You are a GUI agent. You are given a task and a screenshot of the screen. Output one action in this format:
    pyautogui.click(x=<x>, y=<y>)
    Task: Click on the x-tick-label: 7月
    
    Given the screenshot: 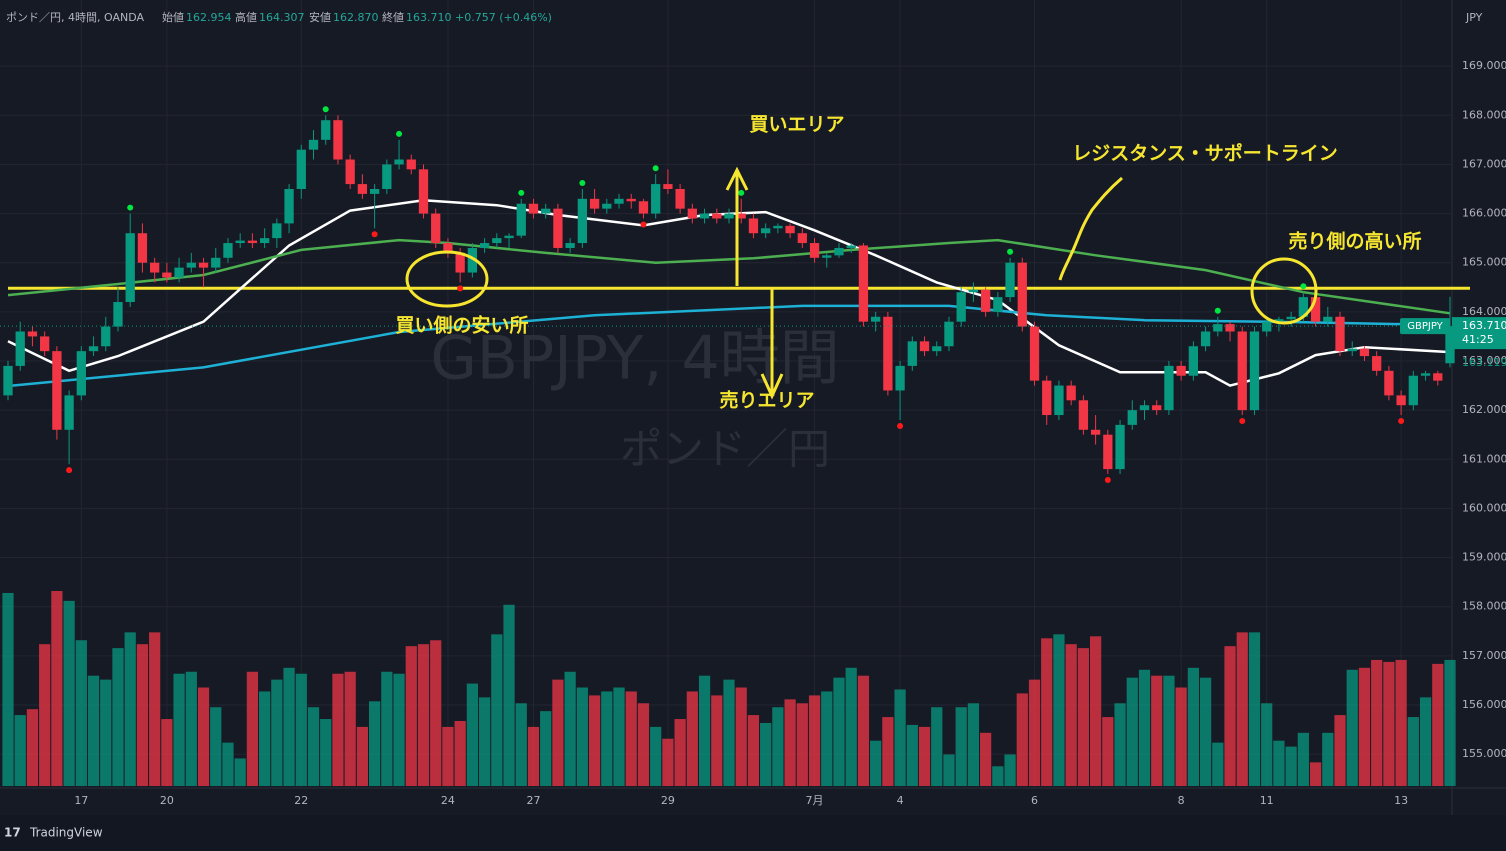 What is the action you would take?
    pyautogui.click(x=815, y=800)
    